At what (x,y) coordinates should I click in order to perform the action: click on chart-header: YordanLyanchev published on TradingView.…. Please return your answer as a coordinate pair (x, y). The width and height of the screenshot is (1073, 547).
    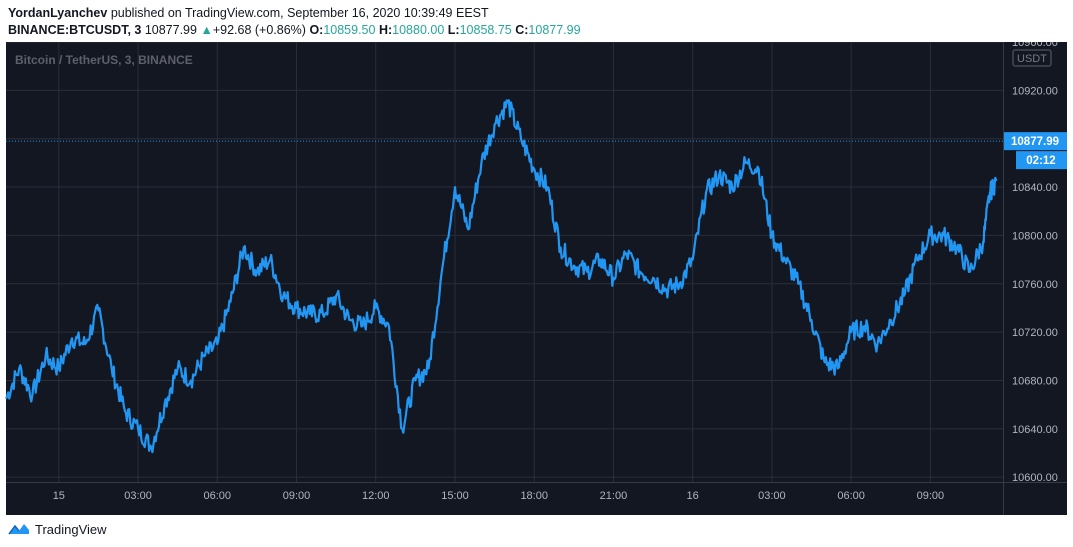
    Looking at the image, I should click on (538, 22).